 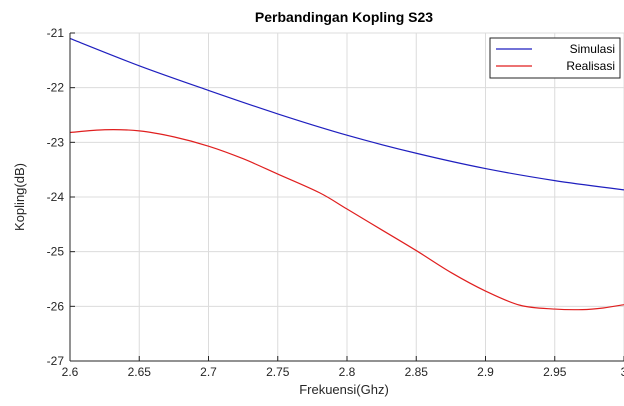 What do you see at coordinates (622, 372) in the screenshot?
I see `x-tick-label: 3` at bounding box center [622, 372].